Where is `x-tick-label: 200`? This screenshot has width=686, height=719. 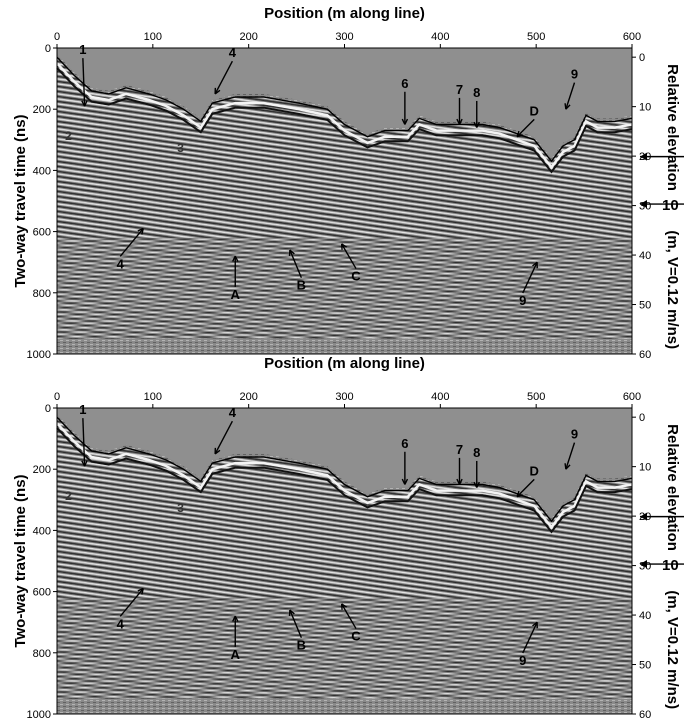 x-tick-label: 200 is located at coordinates (248, 397).